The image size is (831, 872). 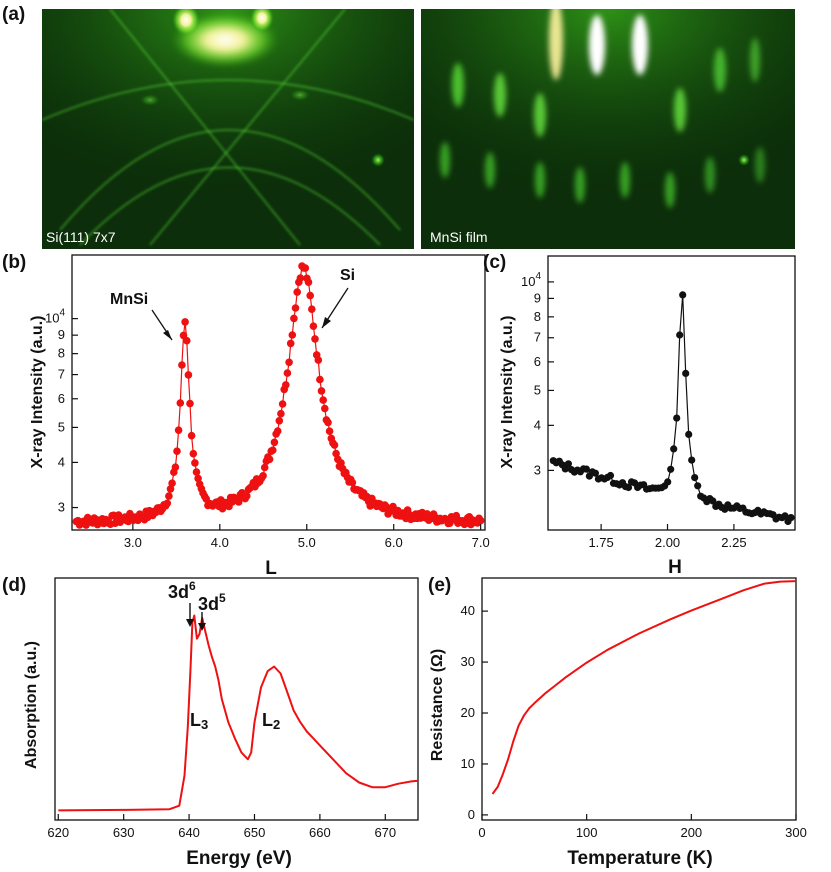 What do you see at coordinates (437, 705) in the screenshot?
I see `chart-e-ylabel: Resistance (Ω)` at bounding box center [437, 705].